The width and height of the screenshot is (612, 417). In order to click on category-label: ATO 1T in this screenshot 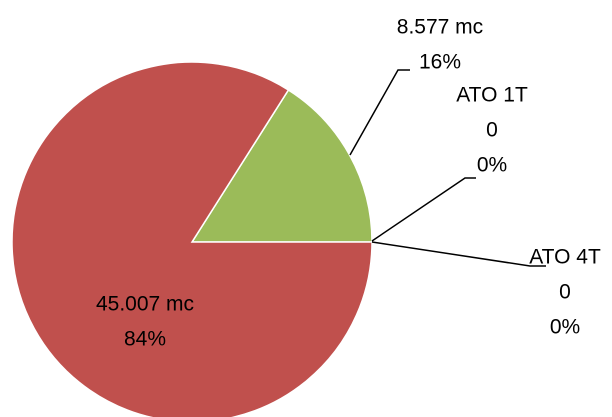, I will do `click(492, 95)`.